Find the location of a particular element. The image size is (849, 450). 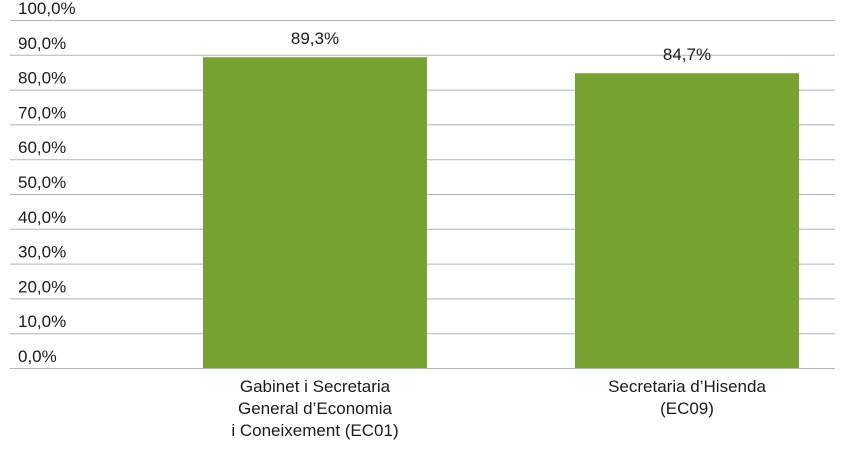

y-tick-label: 60,0% is located at coordinates (42, 147).